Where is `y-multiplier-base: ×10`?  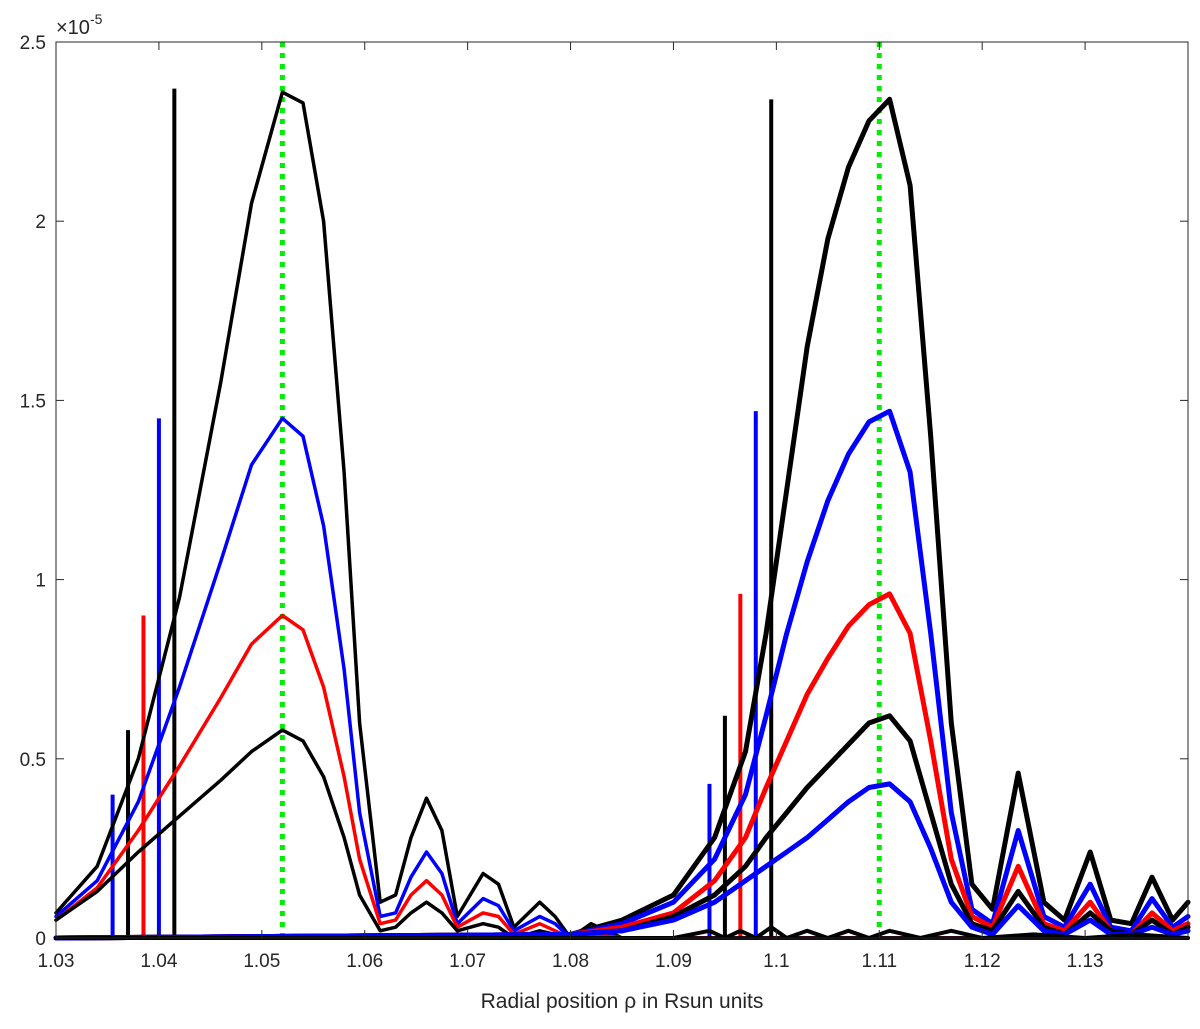
y-multiplier-base: ×10 is located at coordinates (73, 28).